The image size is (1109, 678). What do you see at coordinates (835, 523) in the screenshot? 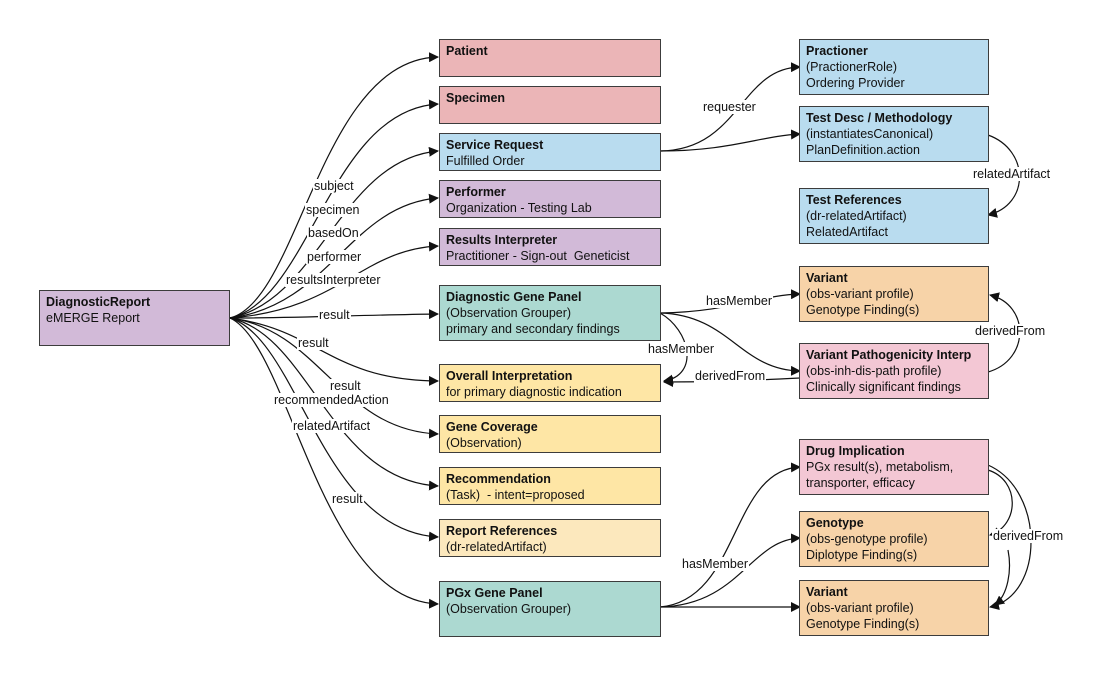
I see `node-title: Genotype` at bounding box center [835, 523].